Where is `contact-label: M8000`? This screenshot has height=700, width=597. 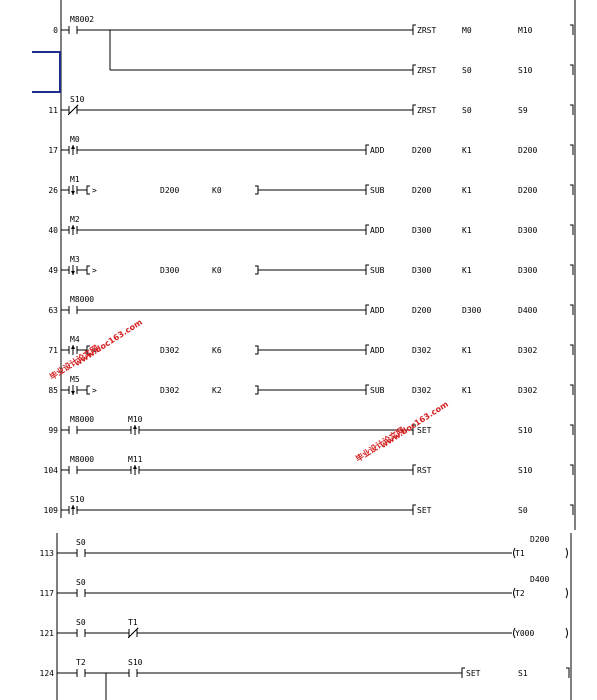 contact-label: M8000 is located at coordinates (82, 419).